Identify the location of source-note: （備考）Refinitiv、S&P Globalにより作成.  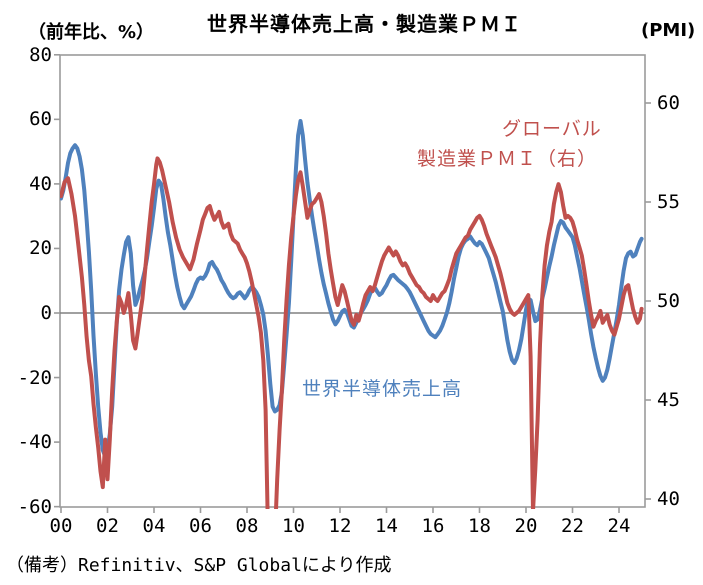
(199, 565).